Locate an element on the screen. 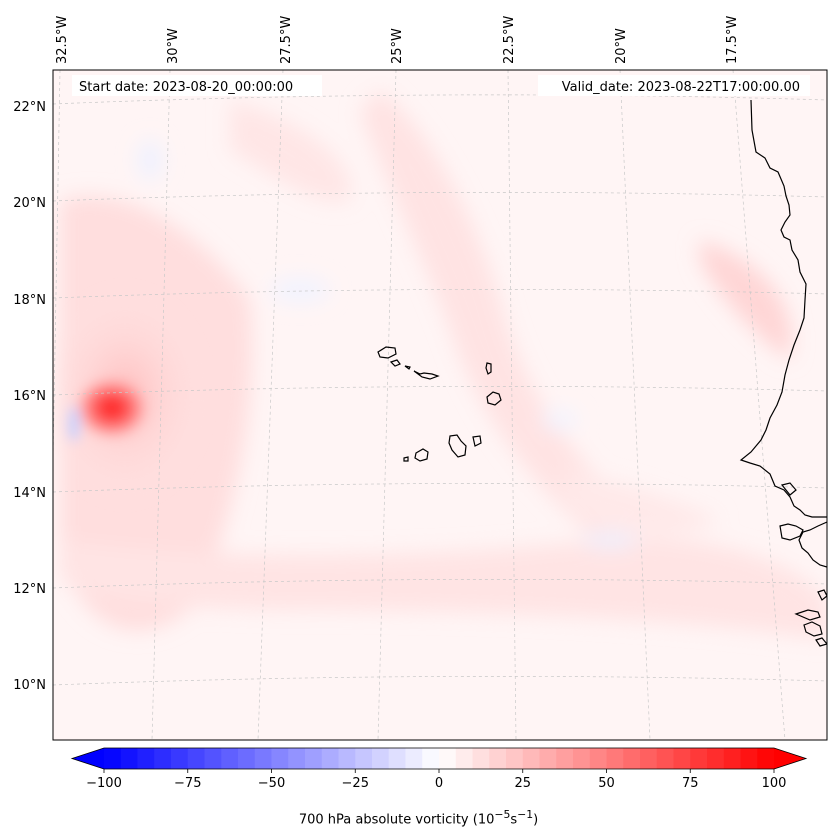  colorbar-tick-label: 0 is located at coordinates (439, 783).